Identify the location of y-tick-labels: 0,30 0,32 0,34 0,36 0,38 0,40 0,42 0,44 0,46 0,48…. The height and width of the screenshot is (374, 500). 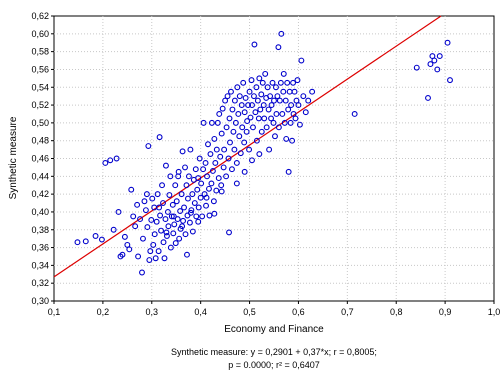
(42, 158).